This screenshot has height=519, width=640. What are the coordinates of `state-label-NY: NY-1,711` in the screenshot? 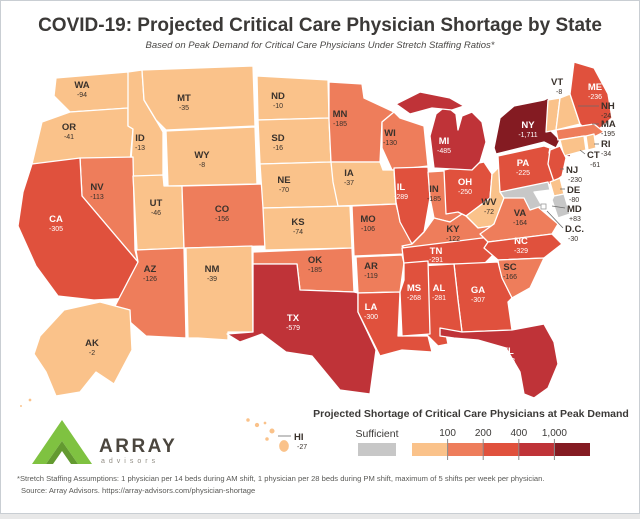 It's located at (527, 129).